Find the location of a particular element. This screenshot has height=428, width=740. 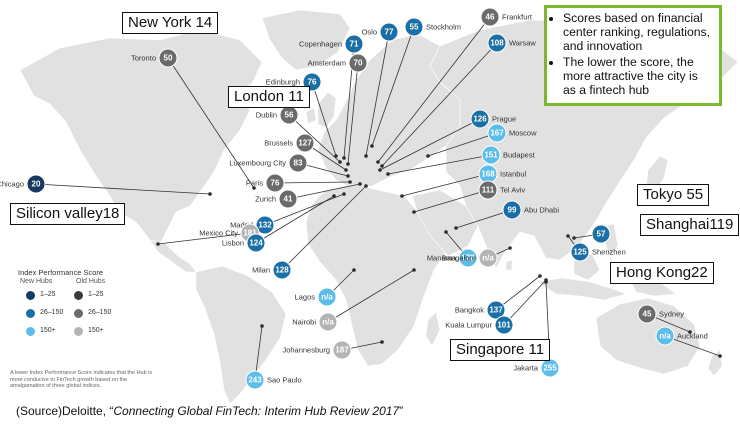

legend-range-new-3: 150+ is located at coordinates (48, 330).